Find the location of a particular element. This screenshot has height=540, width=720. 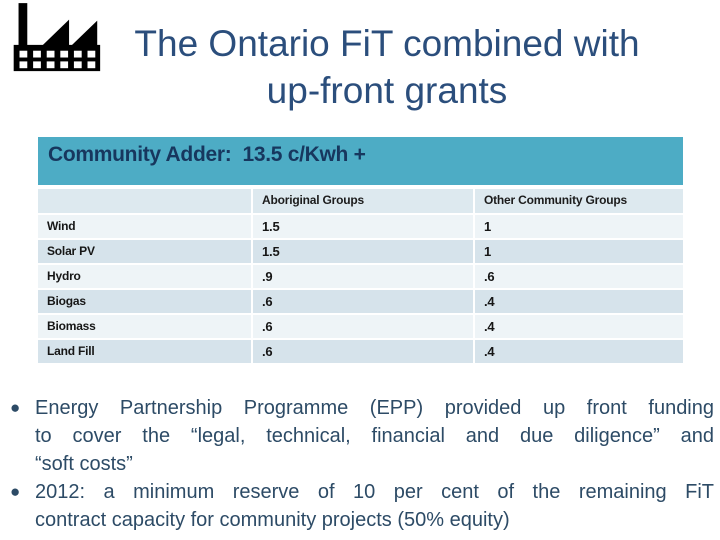

table-row-biogas: Biogas .6 .4 is located at coordinates (360, 301).